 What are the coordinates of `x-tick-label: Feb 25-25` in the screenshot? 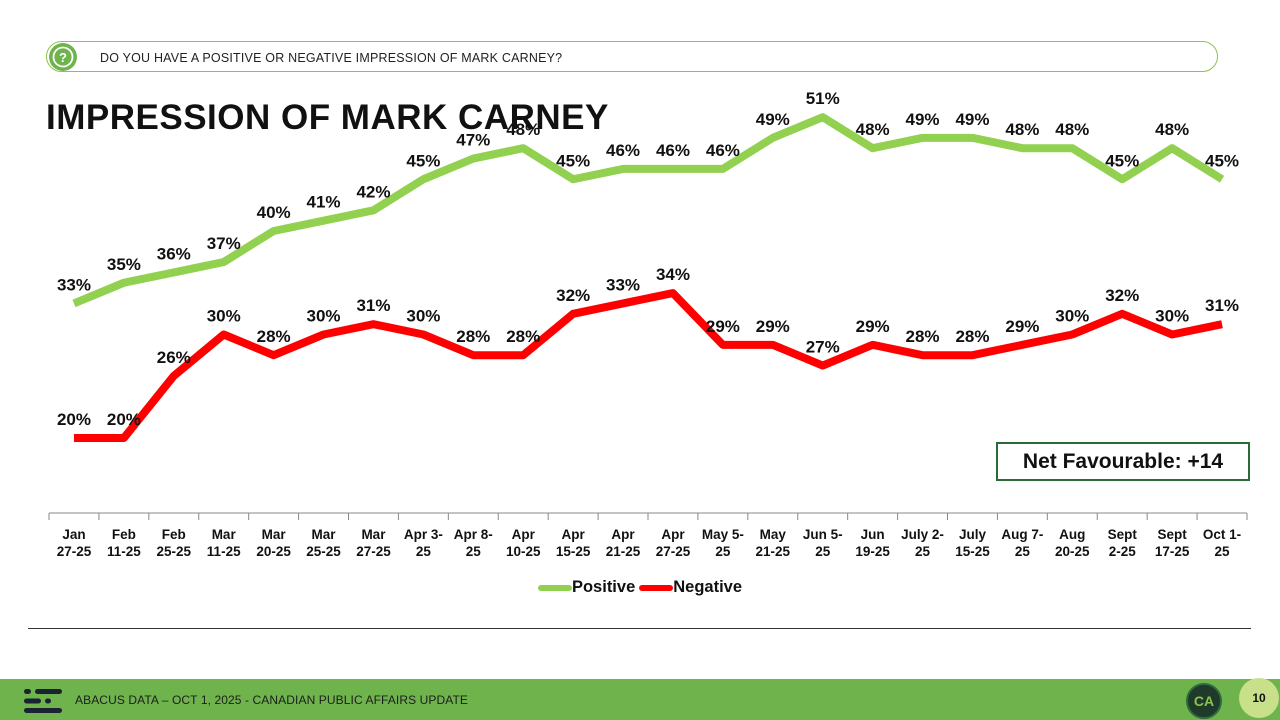 It's located at (174, 543).